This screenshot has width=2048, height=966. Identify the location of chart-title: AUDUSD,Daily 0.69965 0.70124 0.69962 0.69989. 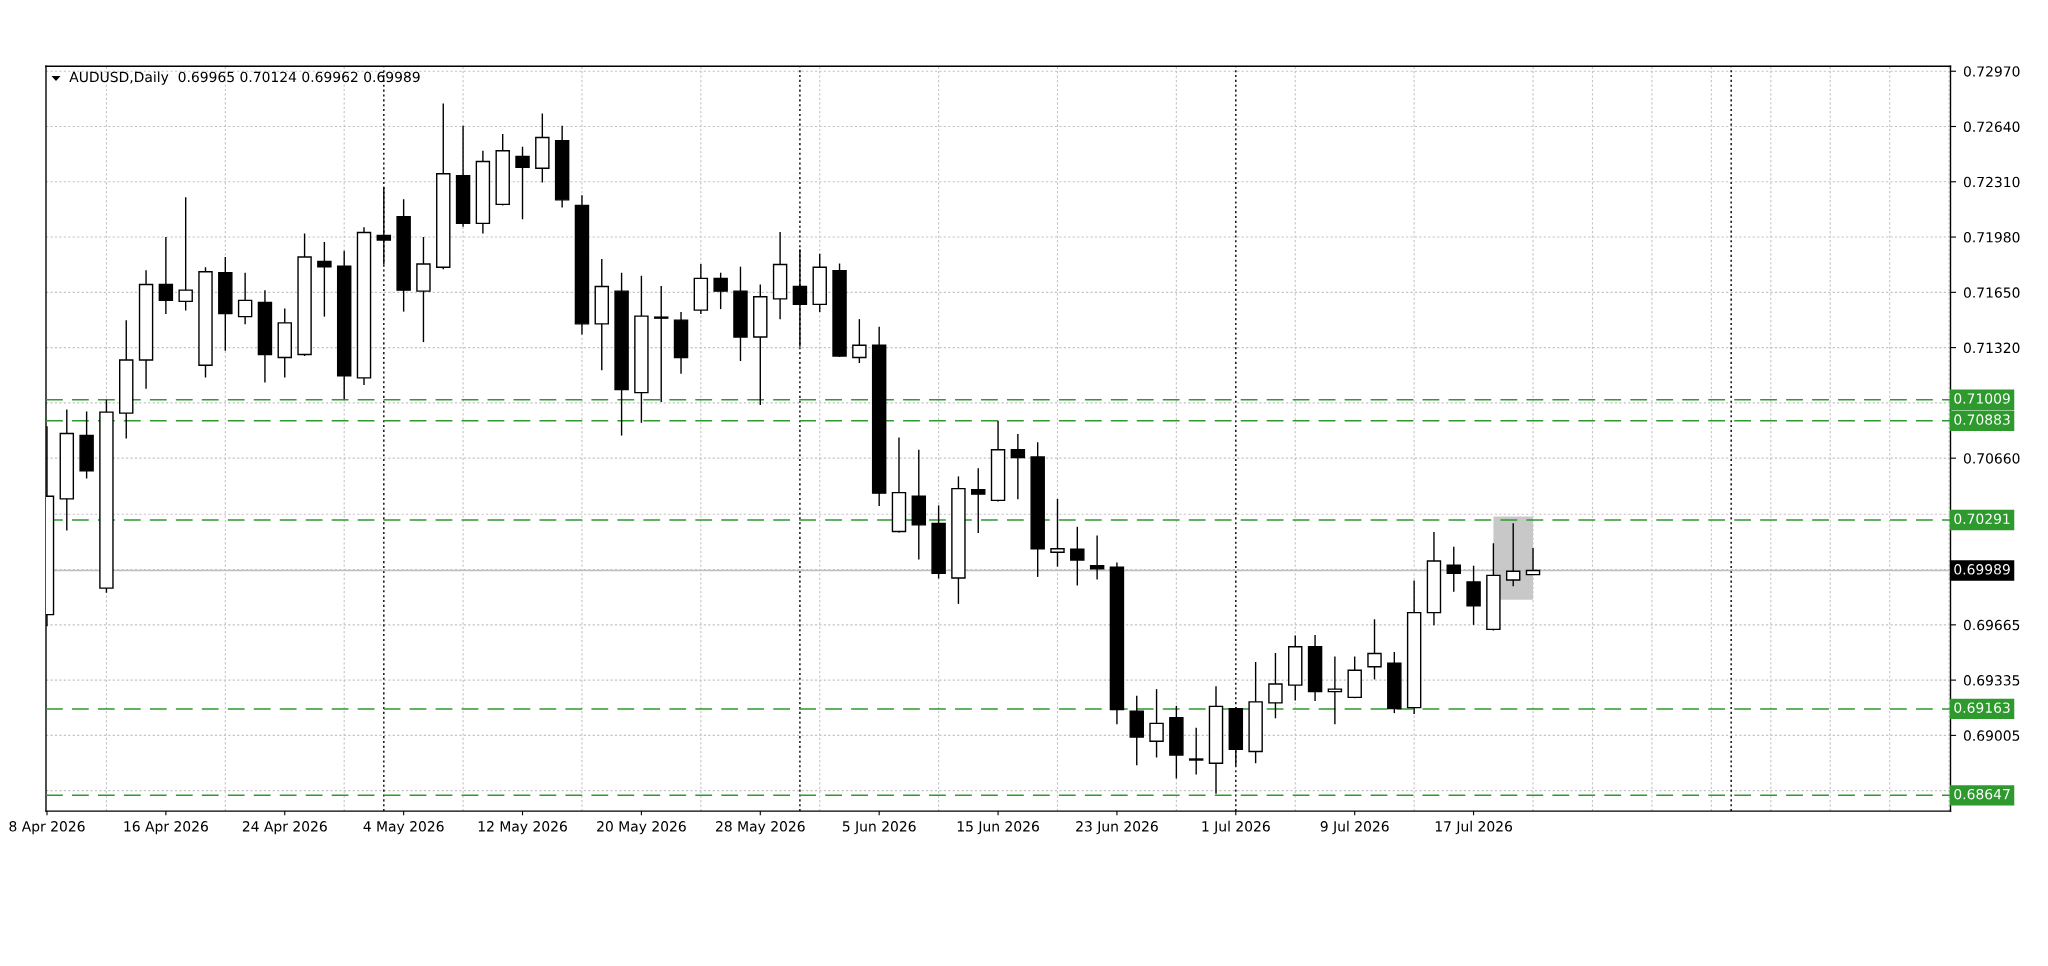
(244, 78).